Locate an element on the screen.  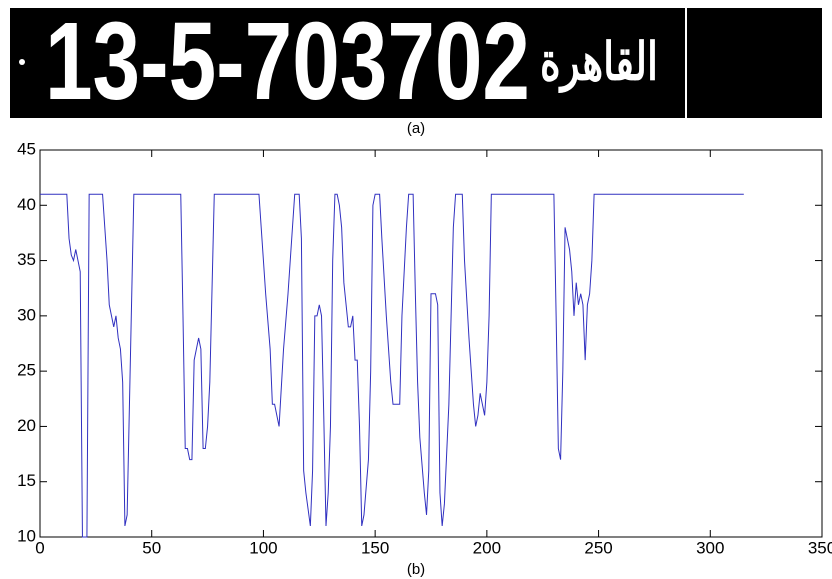
y-tick-label: 40 is located at coordinates (26, 204).